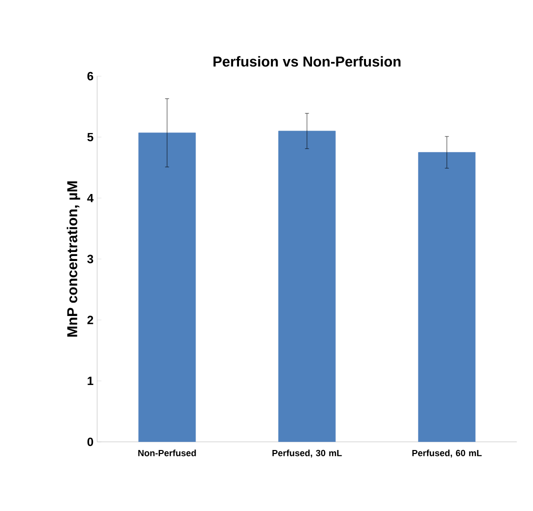 This screenshot has height=511, width=533. I want to click on y-axis-title: MnP concentration, µM, so click(73, 259).